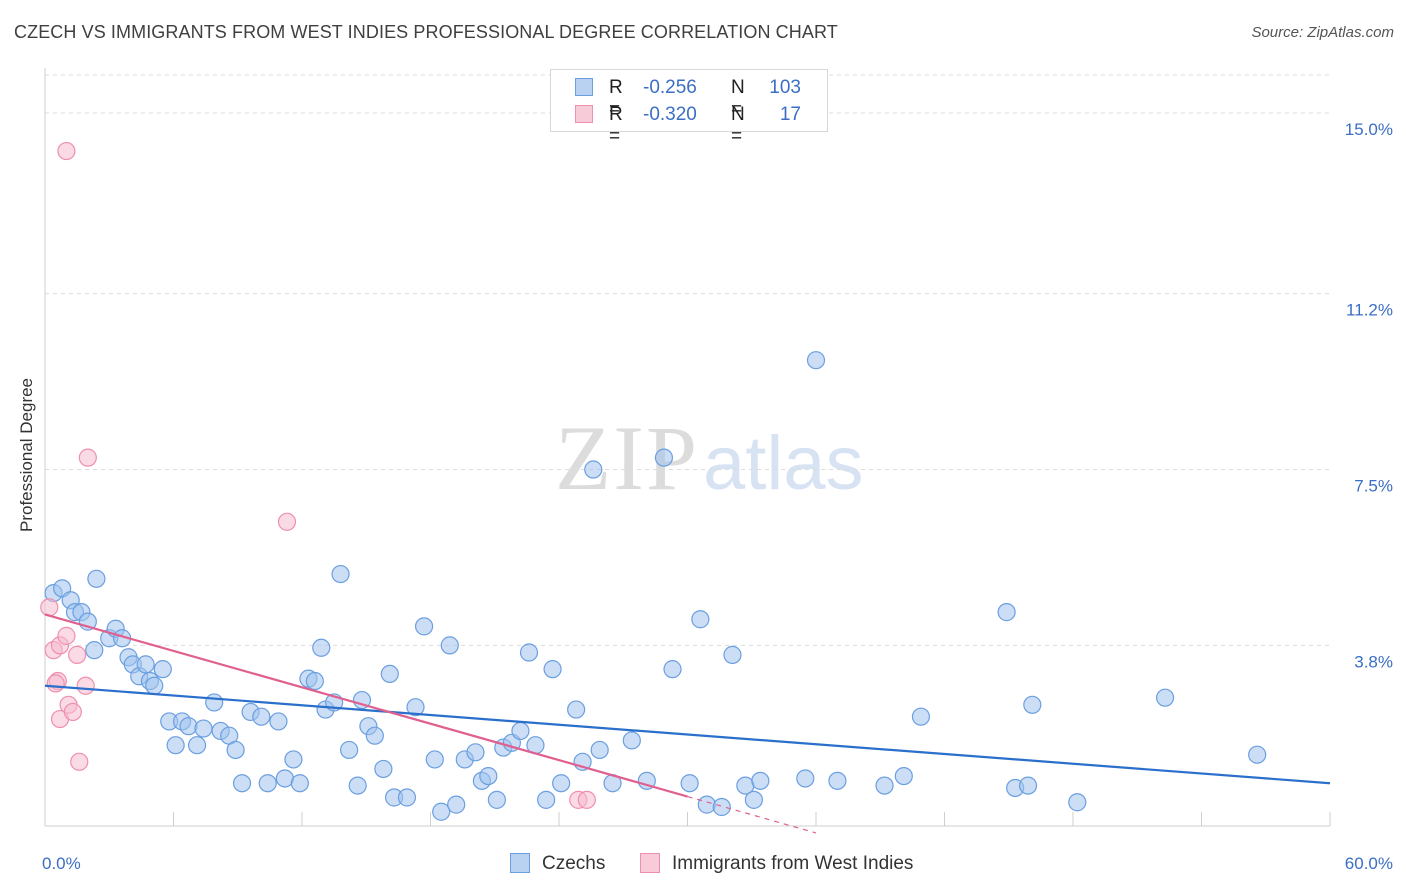 This screenshot has height=892, width=1406. What do you see at coordinates (1369, 129) in the screenshot?
I see `y-tick-label: 15.0%` at bounding box center [1369, 129].